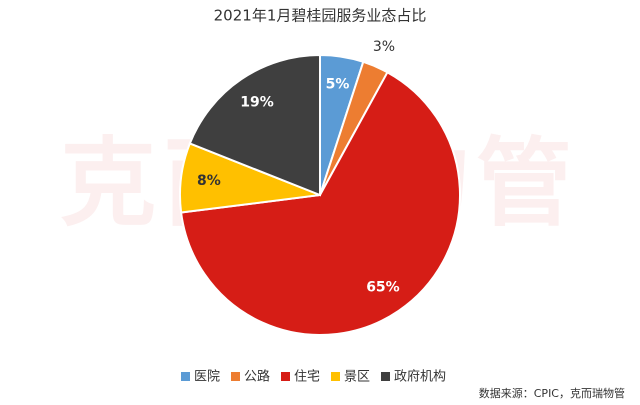 The height and width of the screenshot is (405, 640). I want to click on legend-label: 景区, so click(357, 377).